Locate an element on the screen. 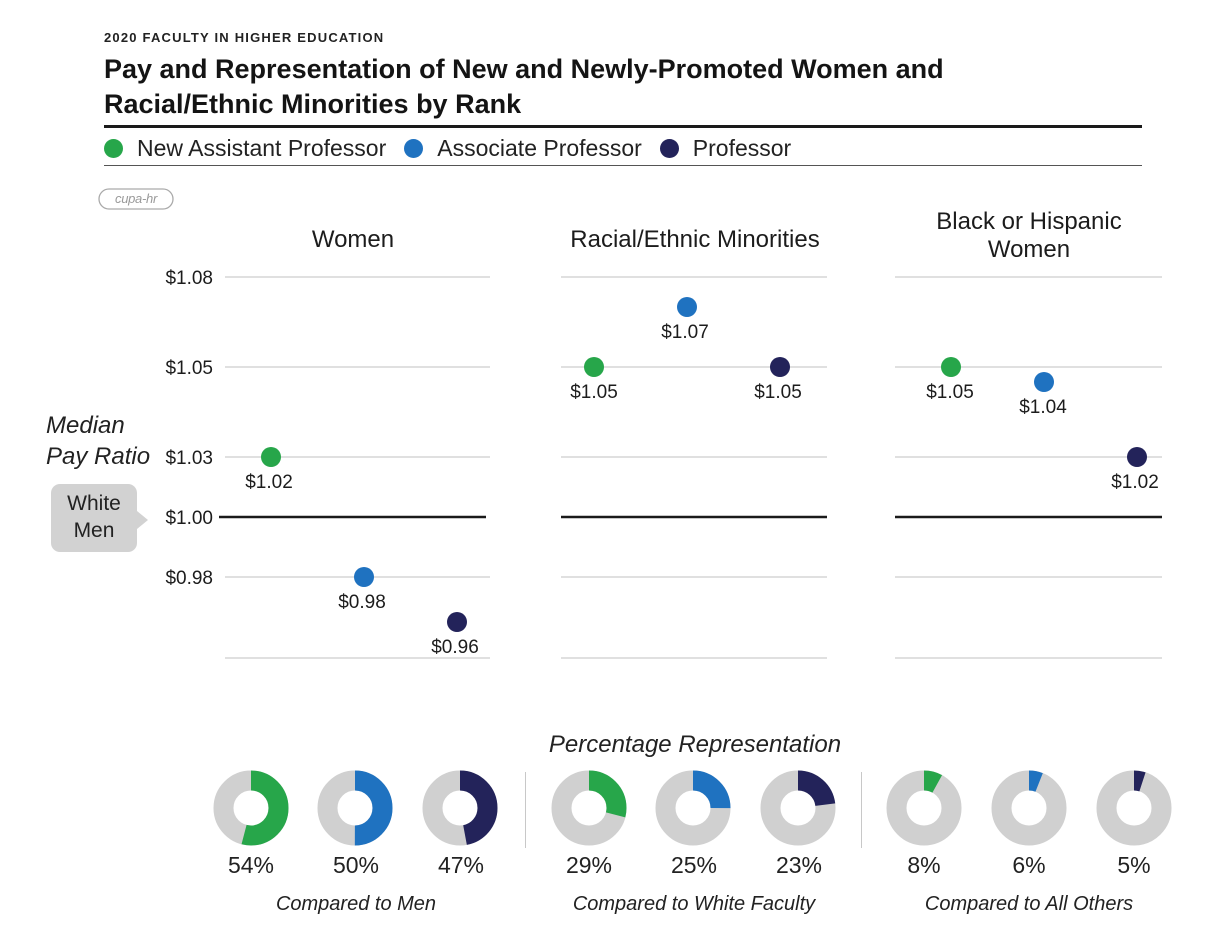 The height and width of the screenshot is (938, 1210). panel-title-black-hispanic-women-line-2: Women is located at coordinates (1029, 249).